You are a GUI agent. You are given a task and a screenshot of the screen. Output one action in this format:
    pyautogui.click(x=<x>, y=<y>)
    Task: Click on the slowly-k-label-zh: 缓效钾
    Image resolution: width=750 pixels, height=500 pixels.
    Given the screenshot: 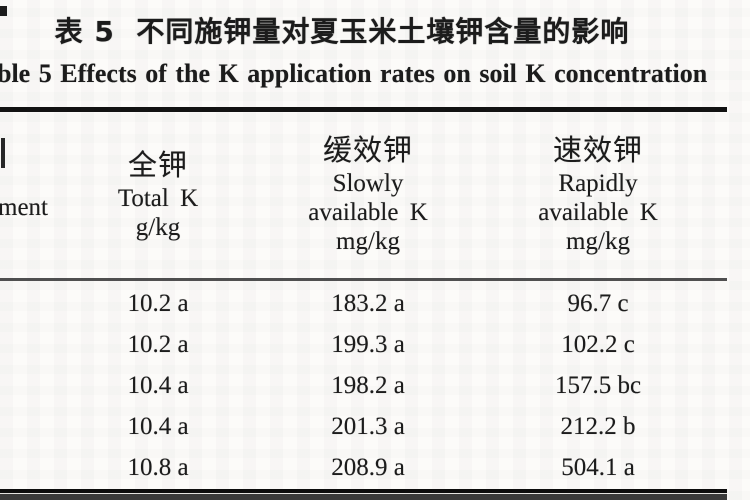 What is the action you would take?
    pyautogui.click(x=367, y=151)
    